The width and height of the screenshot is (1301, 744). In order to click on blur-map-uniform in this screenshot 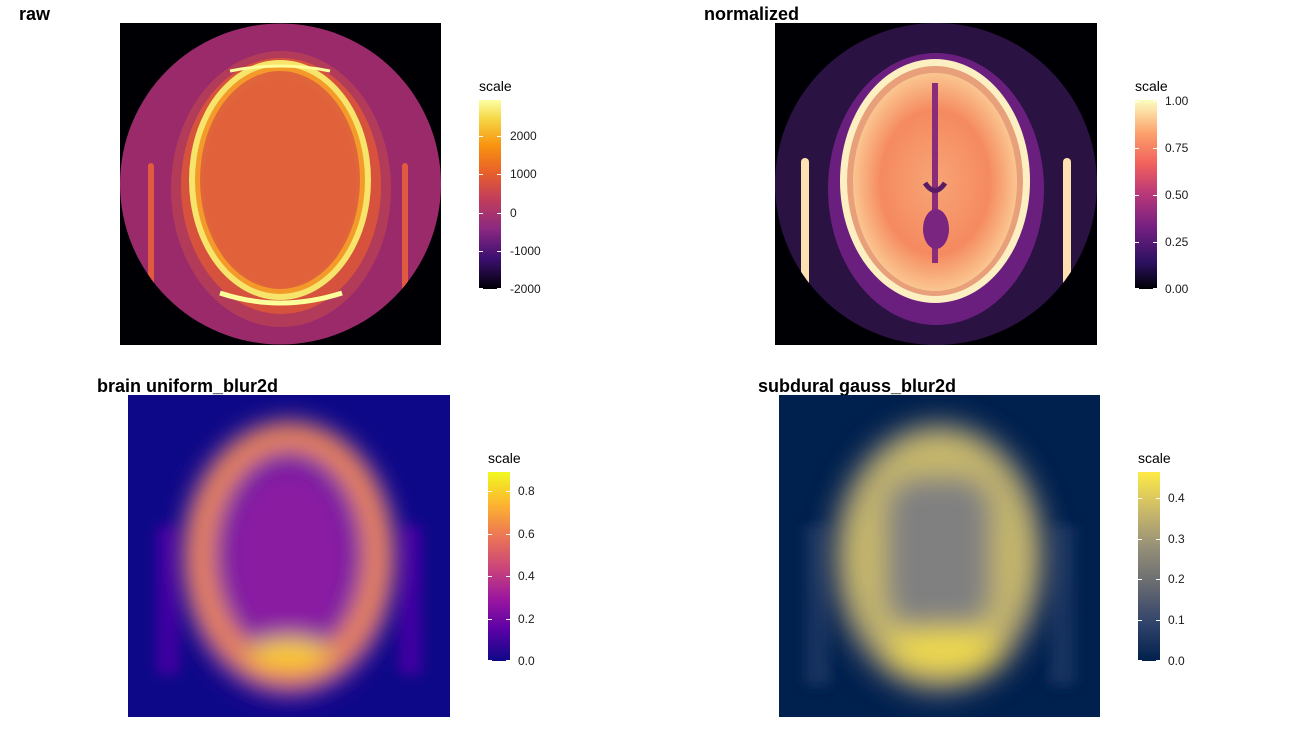, I will do `click(289, 556)`.